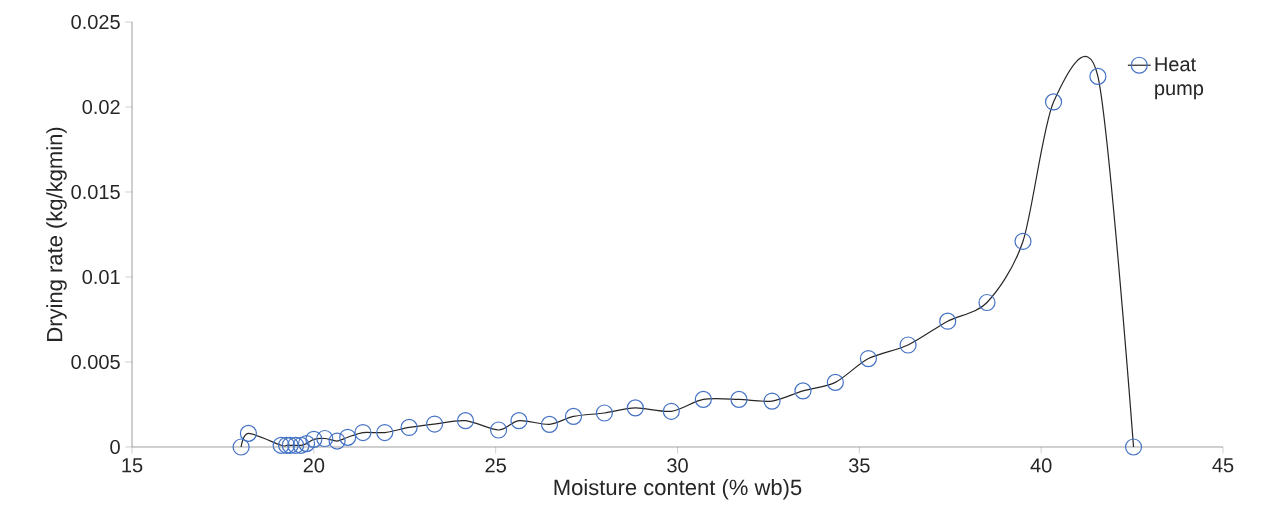 Image resolution: width=1280 pixels, height=531 pixels. Describe the element at coordinates (95, 192) in the screenshot. I see `y-tick-label: 0.015` at that location.